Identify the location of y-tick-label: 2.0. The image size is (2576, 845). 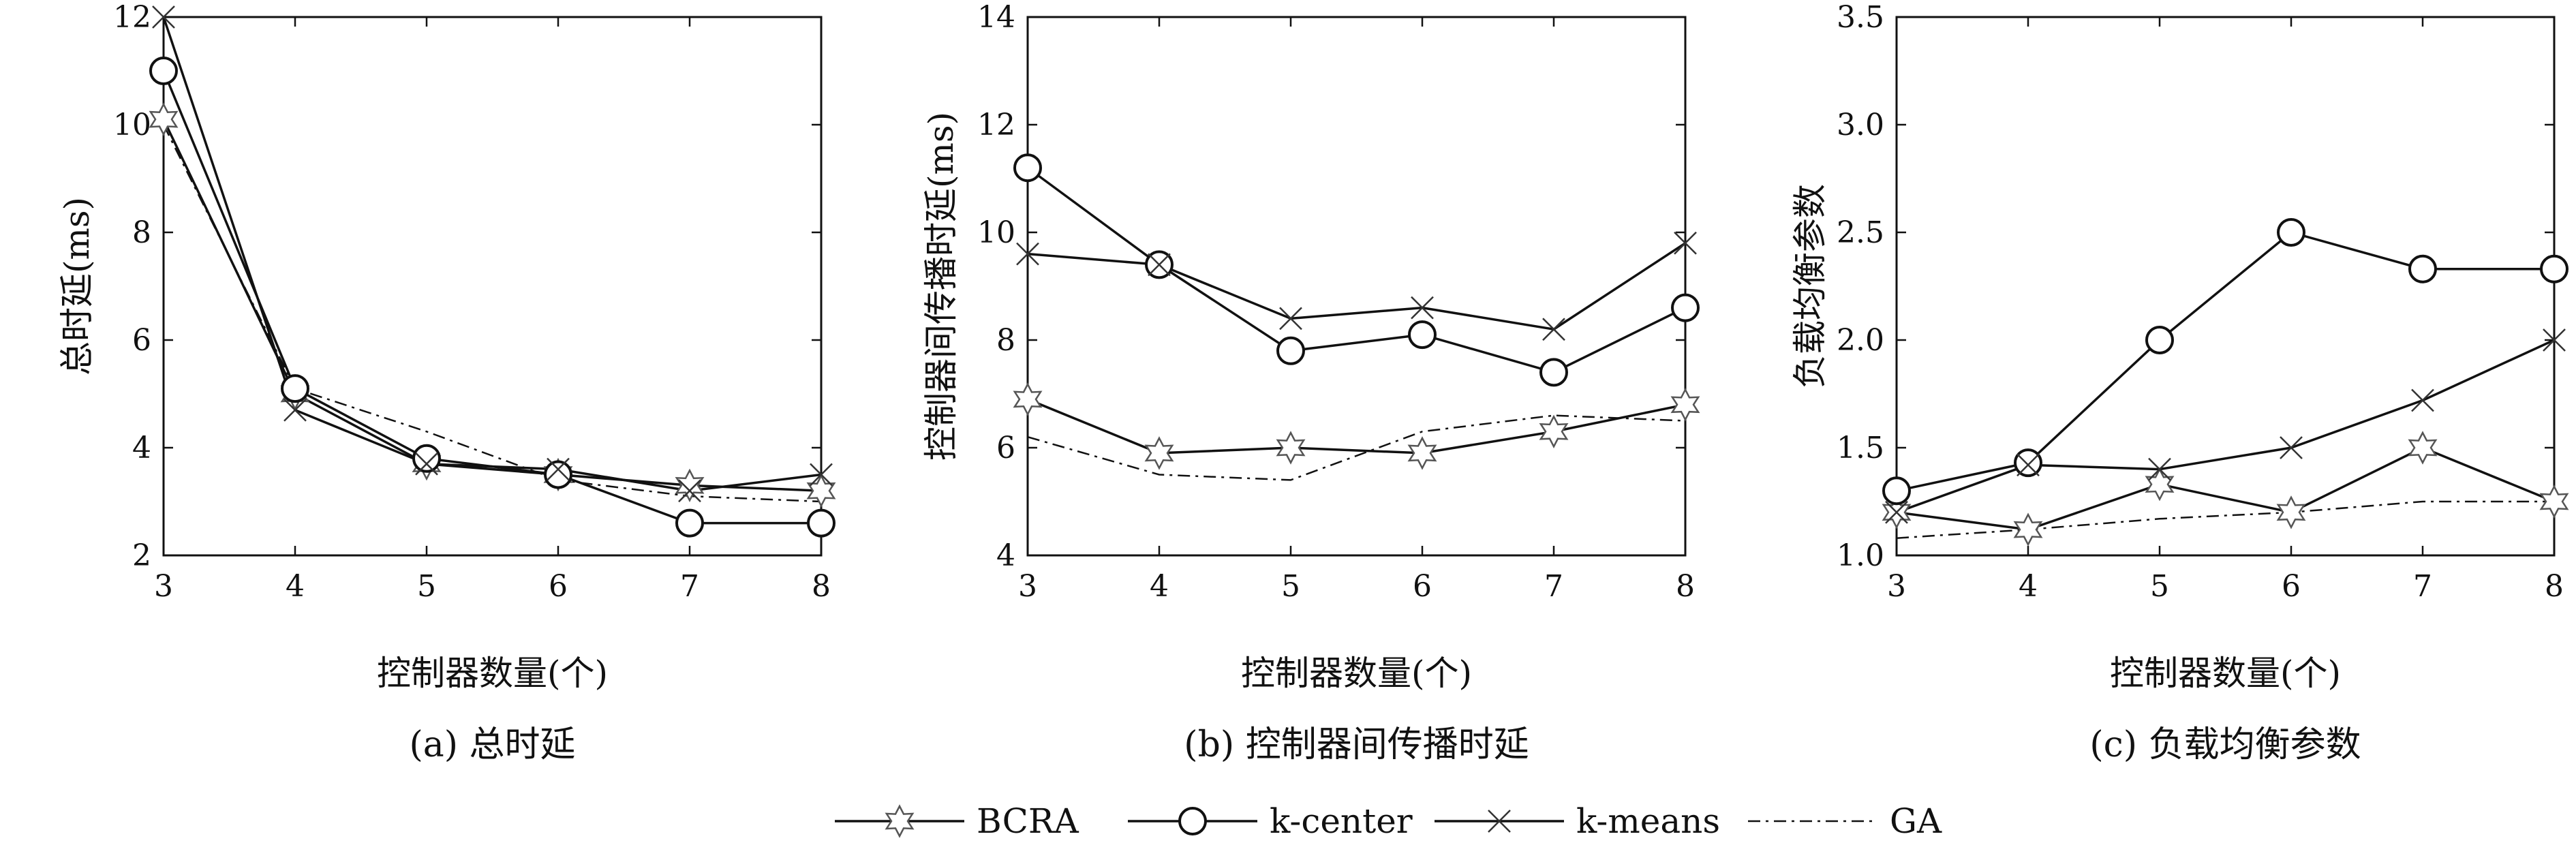
(1860, 340).